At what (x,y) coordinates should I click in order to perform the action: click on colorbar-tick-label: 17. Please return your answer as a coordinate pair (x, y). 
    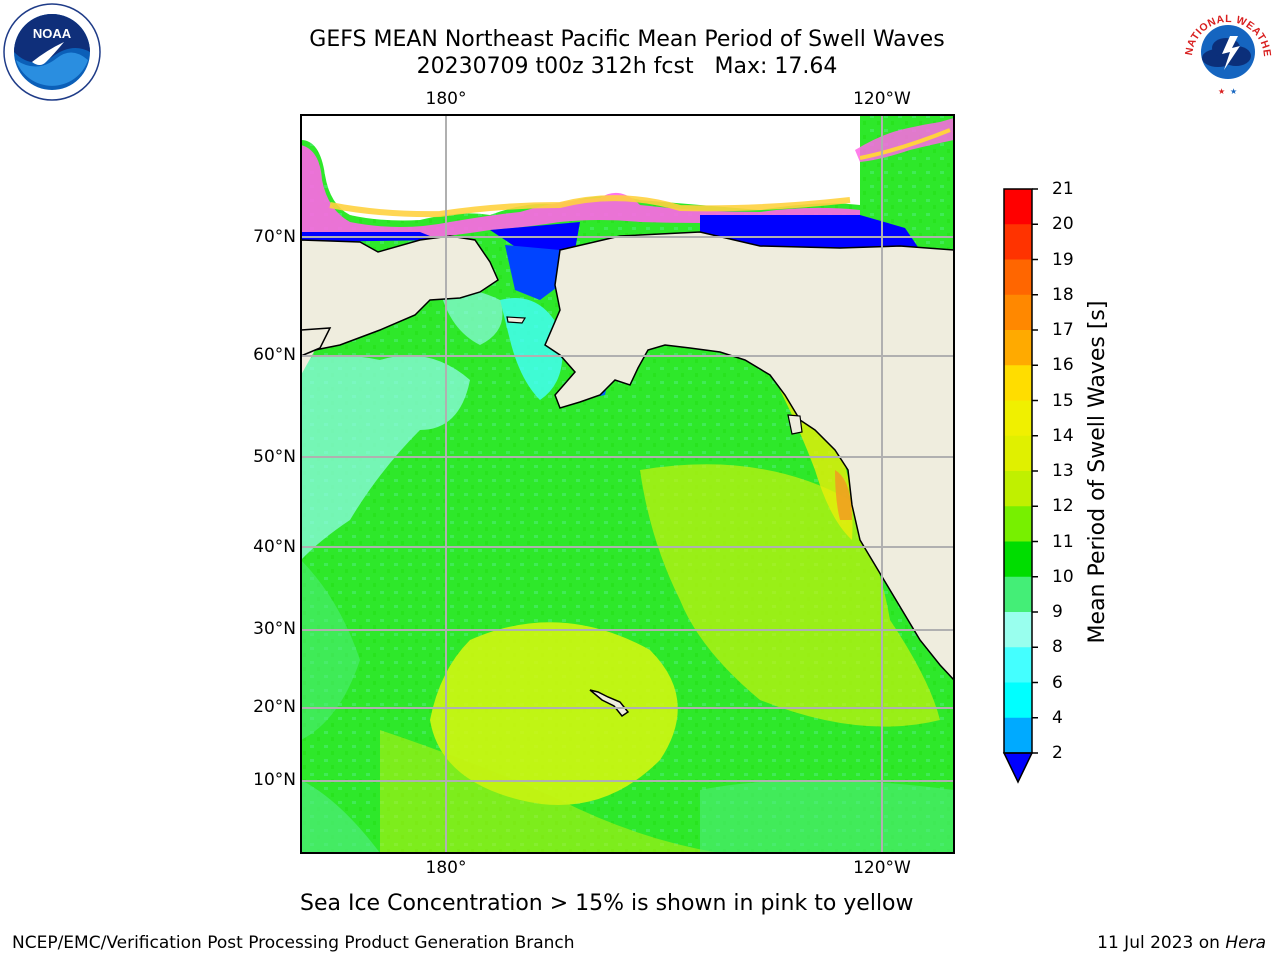
    Looking at the image, I should click on (1063, 330).